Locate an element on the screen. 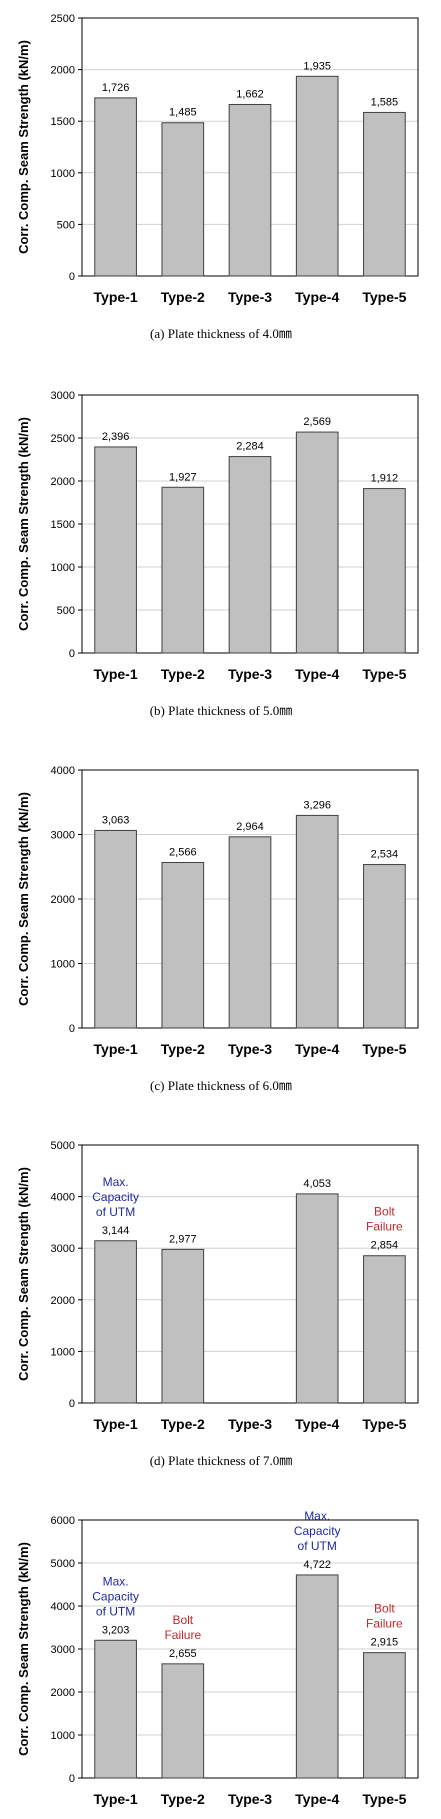 The height and width of the screenshot is (1819, 441). data-label: 1,485 is located at coordinates (183, 113).